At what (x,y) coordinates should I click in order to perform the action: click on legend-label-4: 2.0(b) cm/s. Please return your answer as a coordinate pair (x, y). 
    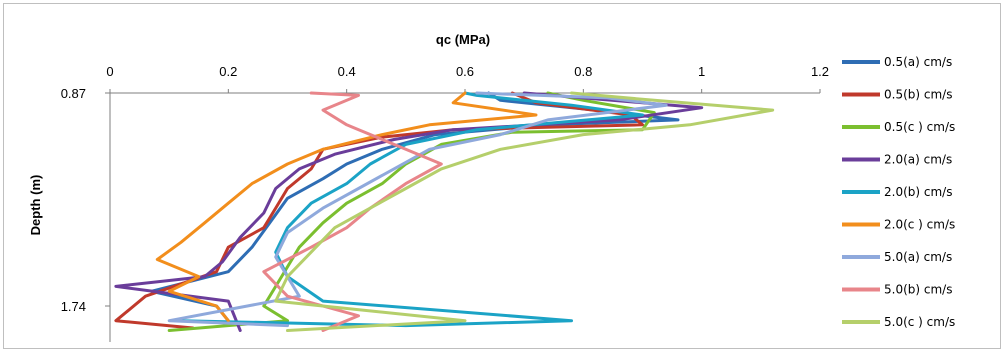
    Looking at the image, I should click on (918, 192).